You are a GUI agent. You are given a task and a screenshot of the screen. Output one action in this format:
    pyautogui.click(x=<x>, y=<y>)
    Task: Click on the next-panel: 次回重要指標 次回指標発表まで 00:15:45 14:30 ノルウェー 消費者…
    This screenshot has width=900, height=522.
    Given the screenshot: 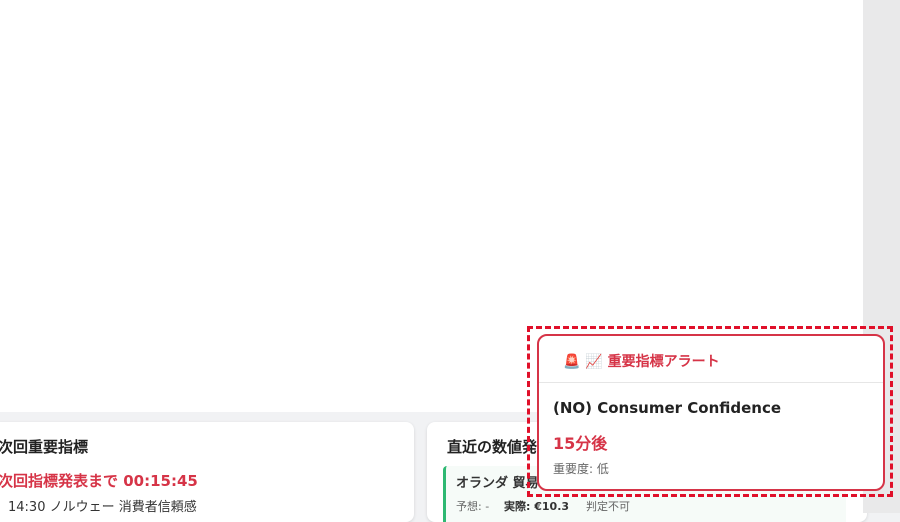 What is the action you would take?
    pyautogui.click(x=207, y=472)
    